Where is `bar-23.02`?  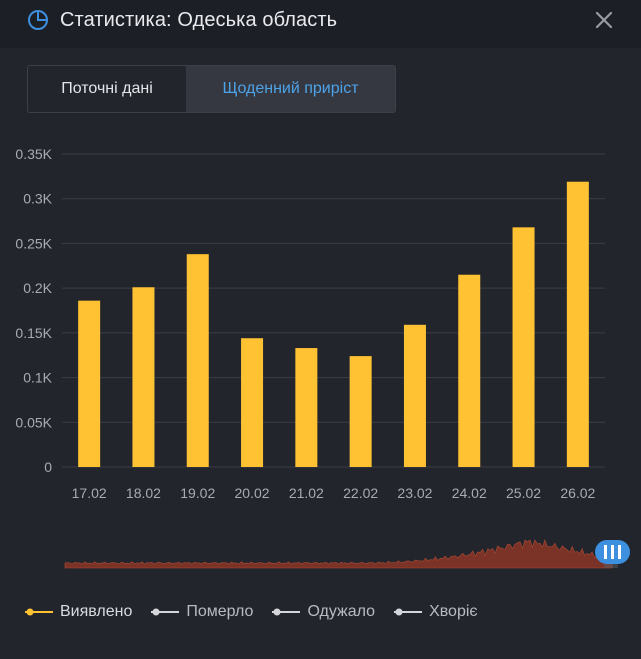
bar-23.02 is located at coordinates (414, 395).